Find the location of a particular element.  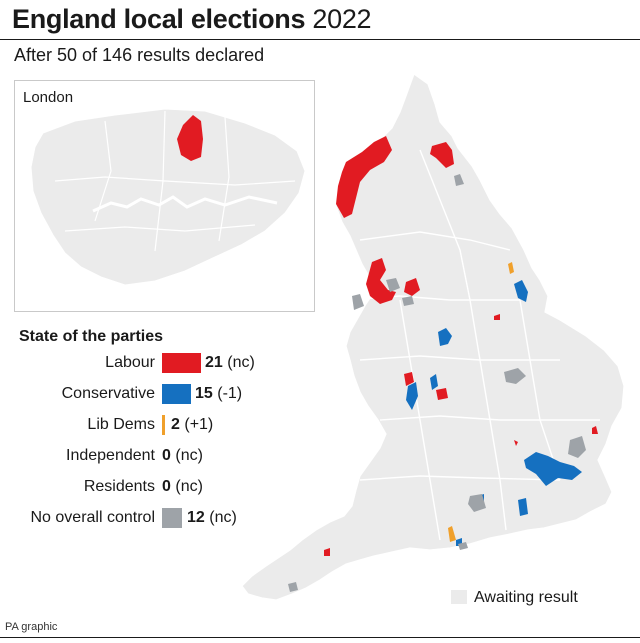

noc-region-lincs is located at coordinates (515, 376).